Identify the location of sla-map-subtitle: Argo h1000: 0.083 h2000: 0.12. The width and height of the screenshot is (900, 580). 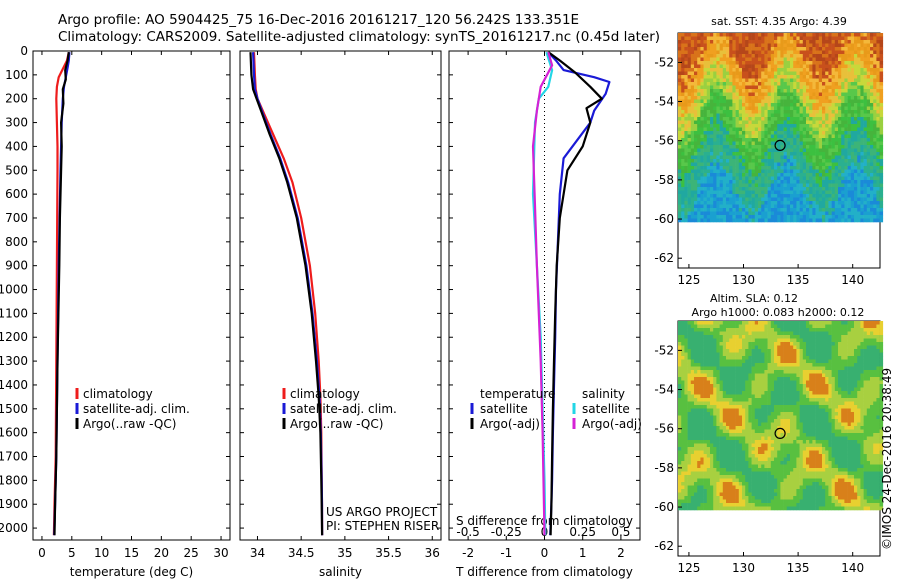
(778, 312).